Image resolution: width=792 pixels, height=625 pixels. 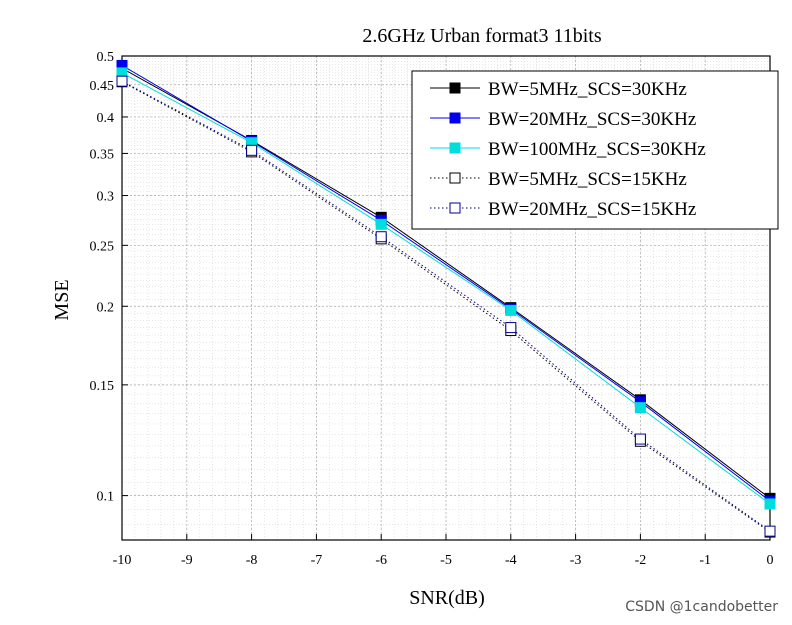 I want to click on y-tick-label: 0.25, so click(x=102, y=246).